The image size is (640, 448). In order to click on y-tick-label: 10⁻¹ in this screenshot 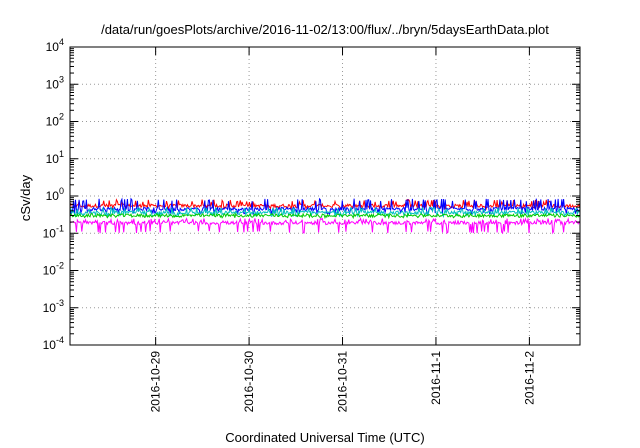, I will do `click(53, 231)`.